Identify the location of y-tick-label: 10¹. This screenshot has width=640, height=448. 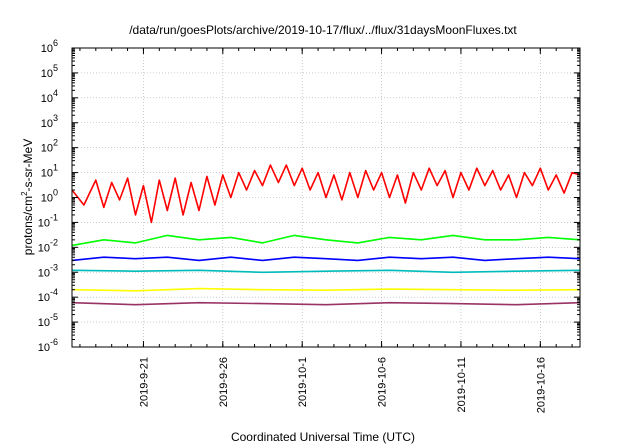
(49, 171).